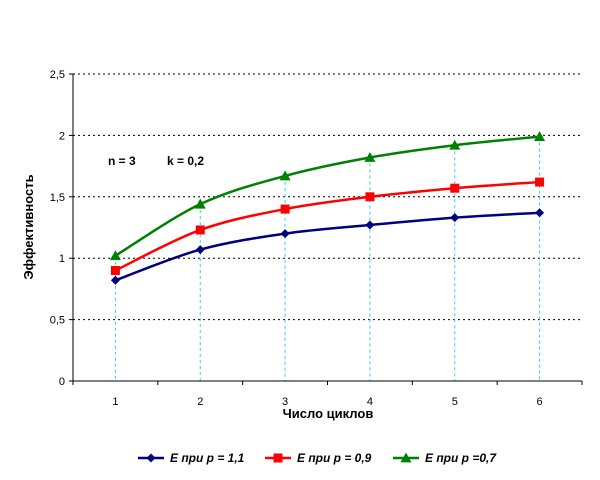 The height and width of the screenshot is (480, 600). I want to click on annotation-n: n = 3, so click(122, 161).